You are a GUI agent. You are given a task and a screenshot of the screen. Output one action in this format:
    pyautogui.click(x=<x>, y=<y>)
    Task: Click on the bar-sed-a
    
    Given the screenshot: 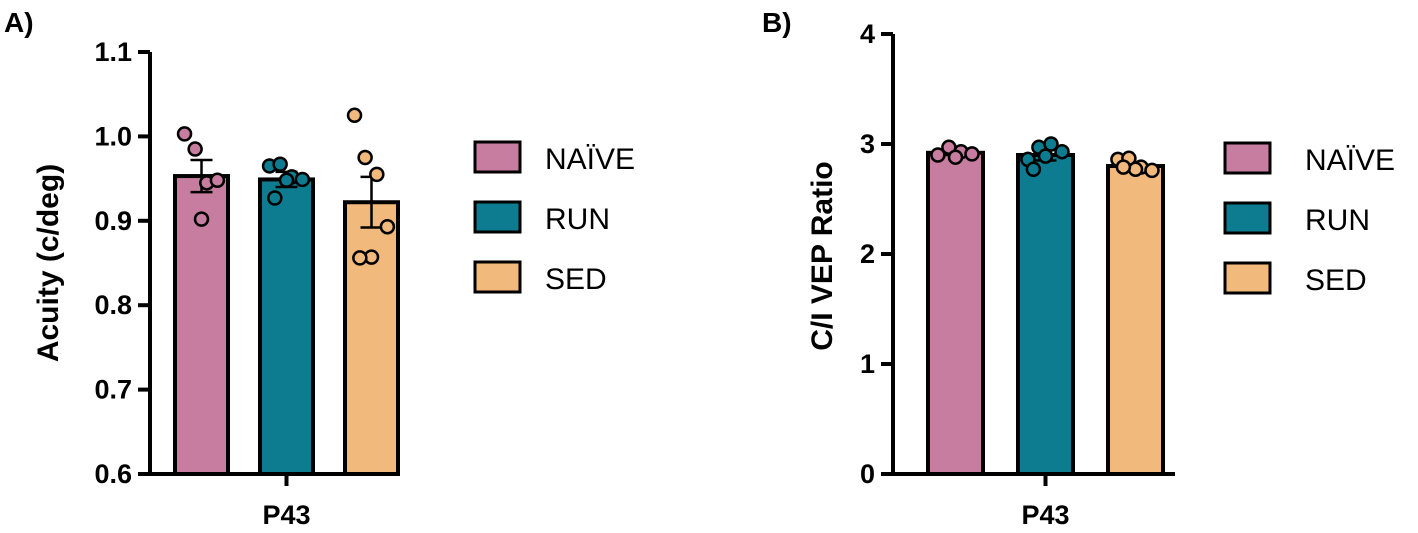 What is the action you would take?
    pyautogui.click(x=371, y=338)
    